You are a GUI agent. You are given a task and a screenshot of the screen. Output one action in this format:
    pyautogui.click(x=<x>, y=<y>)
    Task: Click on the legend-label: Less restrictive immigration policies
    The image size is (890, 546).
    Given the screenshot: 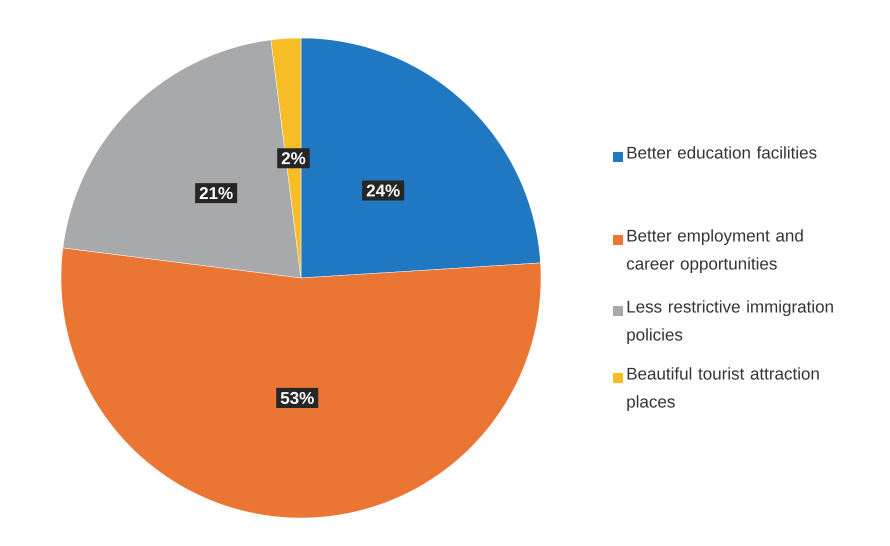 What is the action you would take?
    pyautogui.click(x=730, y=322)
    